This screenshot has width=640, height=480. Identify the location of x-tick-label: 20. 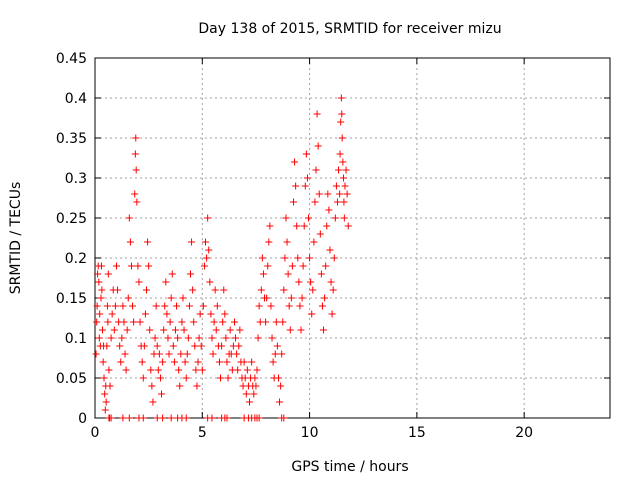
(524, 433).